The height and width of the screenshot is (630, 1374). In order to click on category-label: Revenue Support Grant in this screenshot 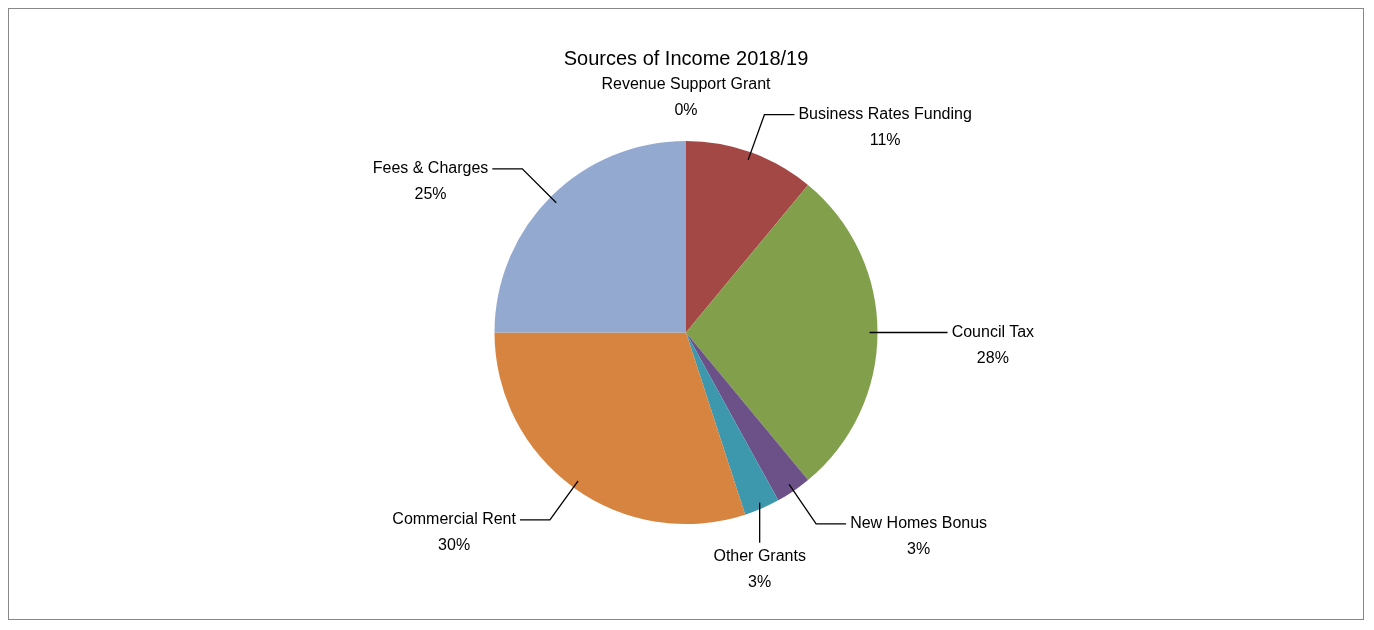, I will do `click(686, 84)`.